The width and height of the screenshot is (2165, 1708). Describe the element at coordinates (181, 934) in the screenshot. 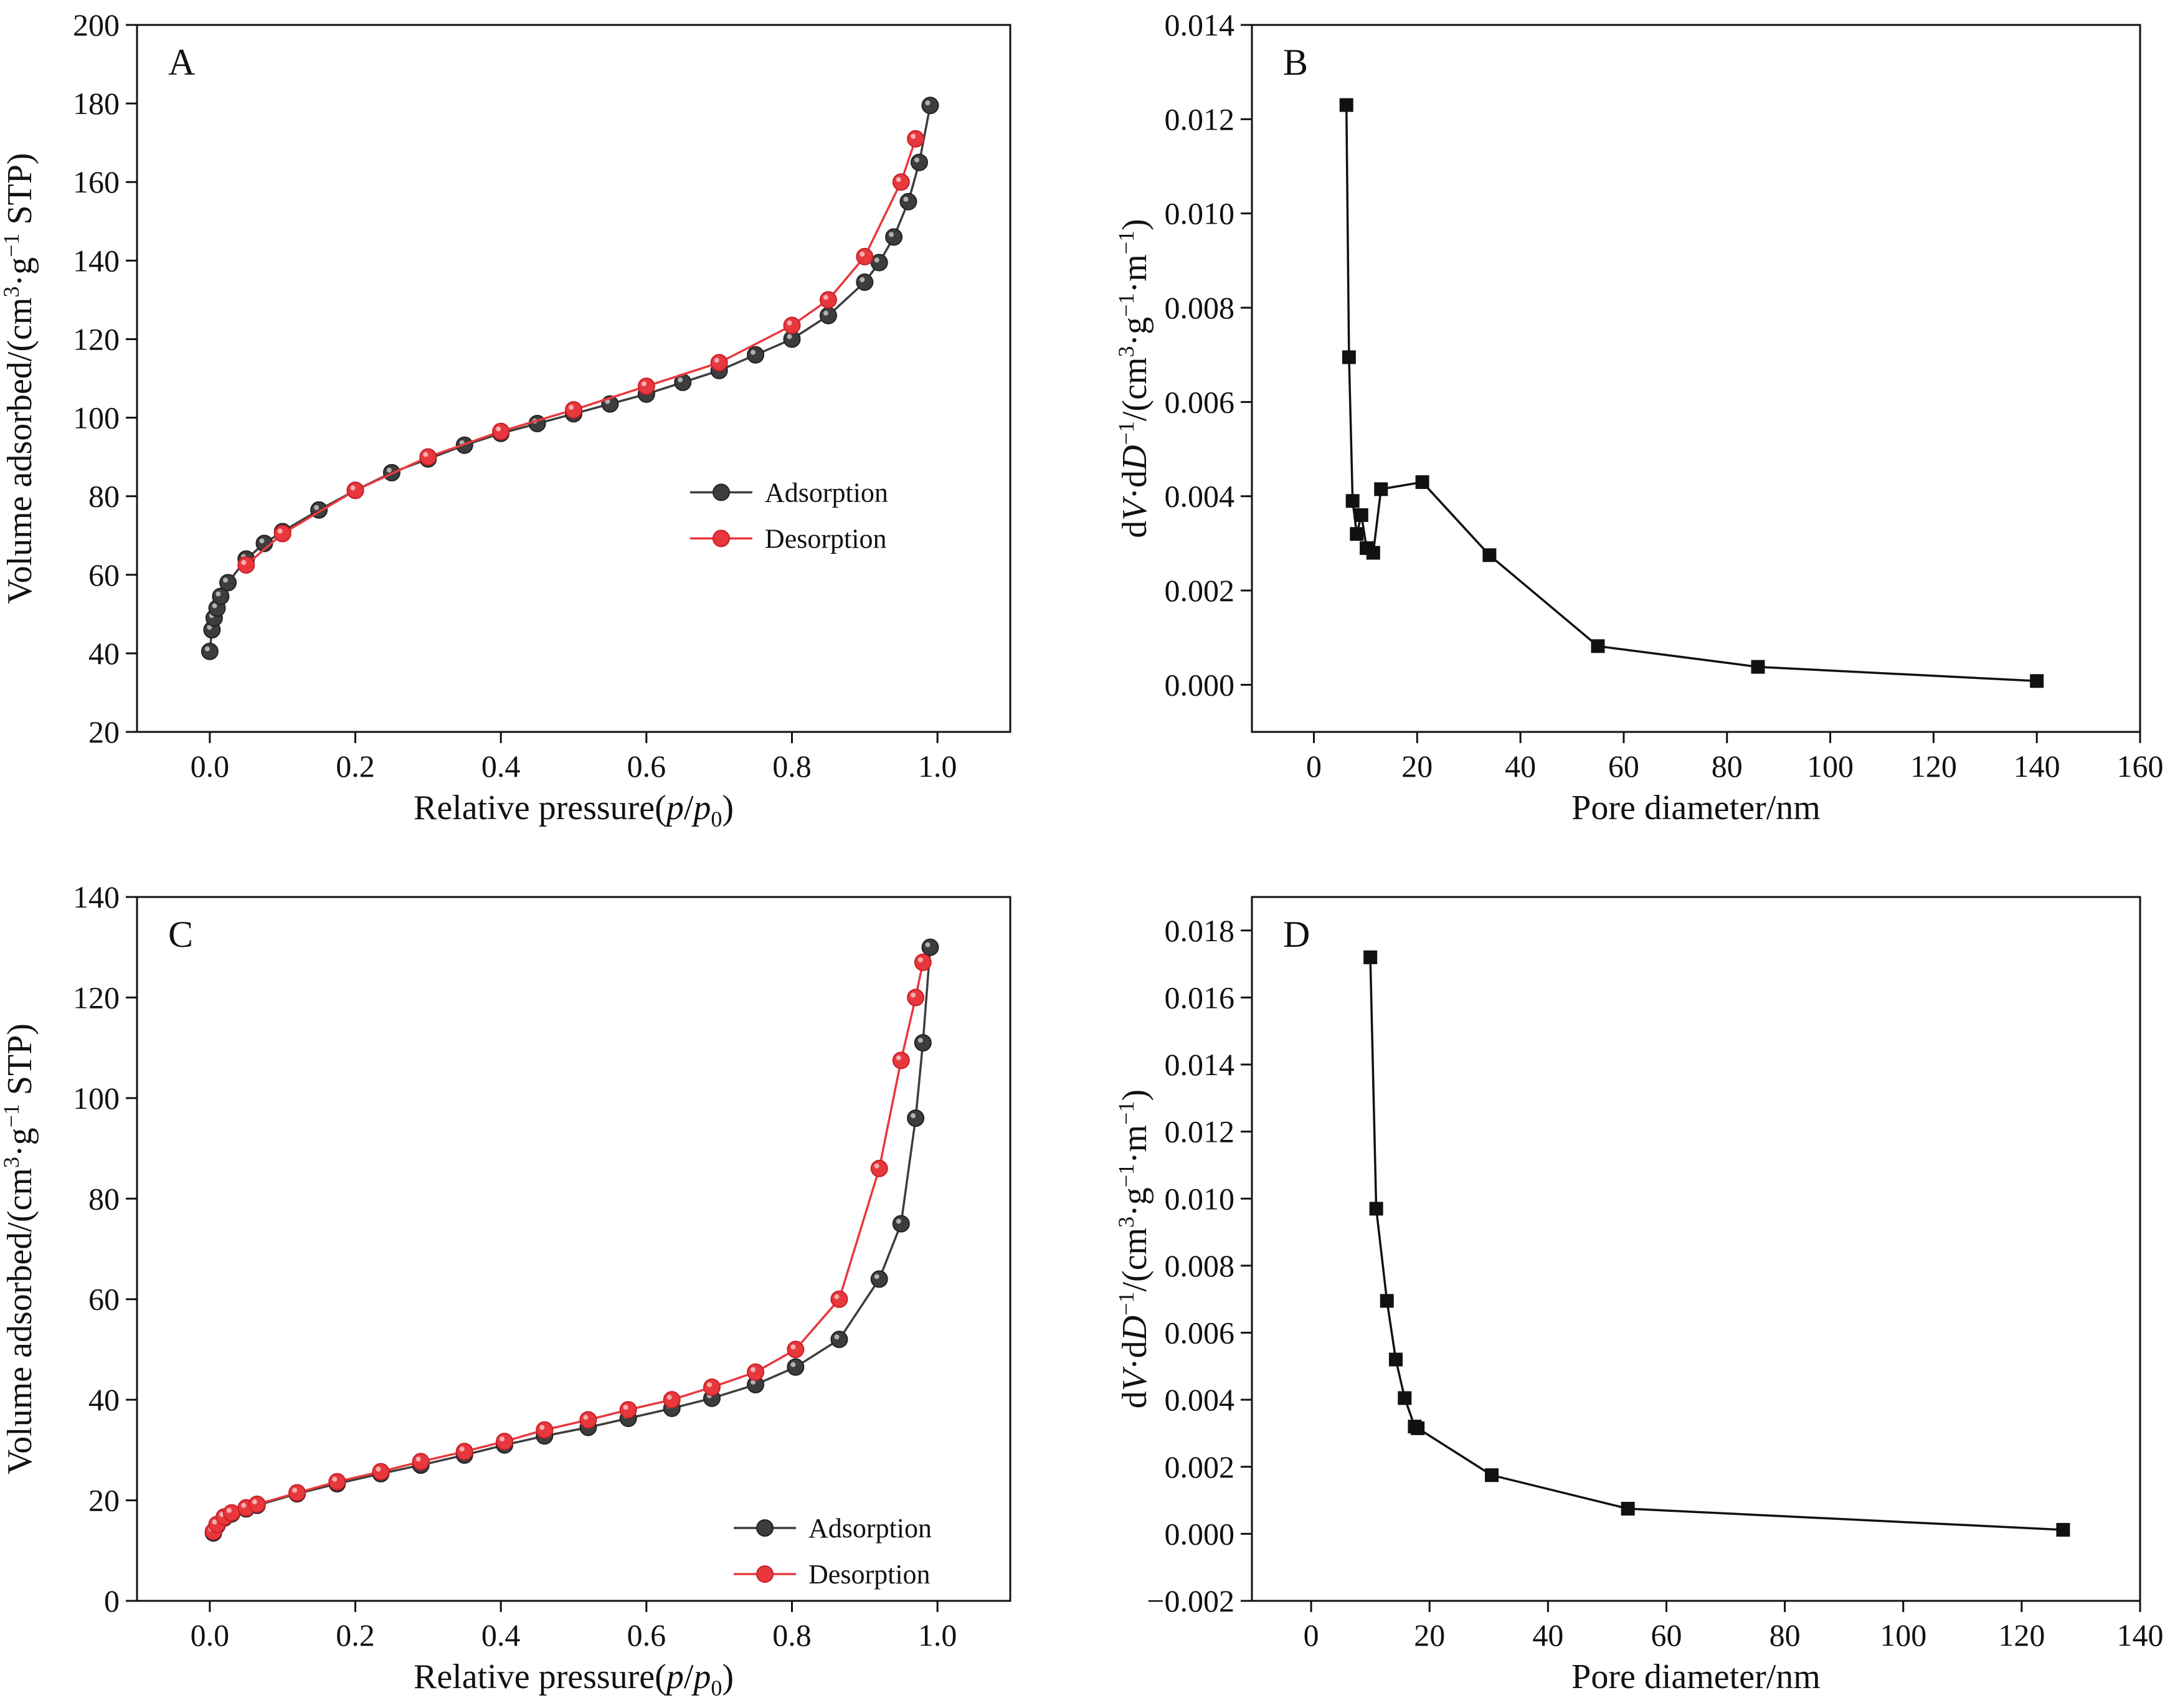

I see `panel-letter: C` at that location.